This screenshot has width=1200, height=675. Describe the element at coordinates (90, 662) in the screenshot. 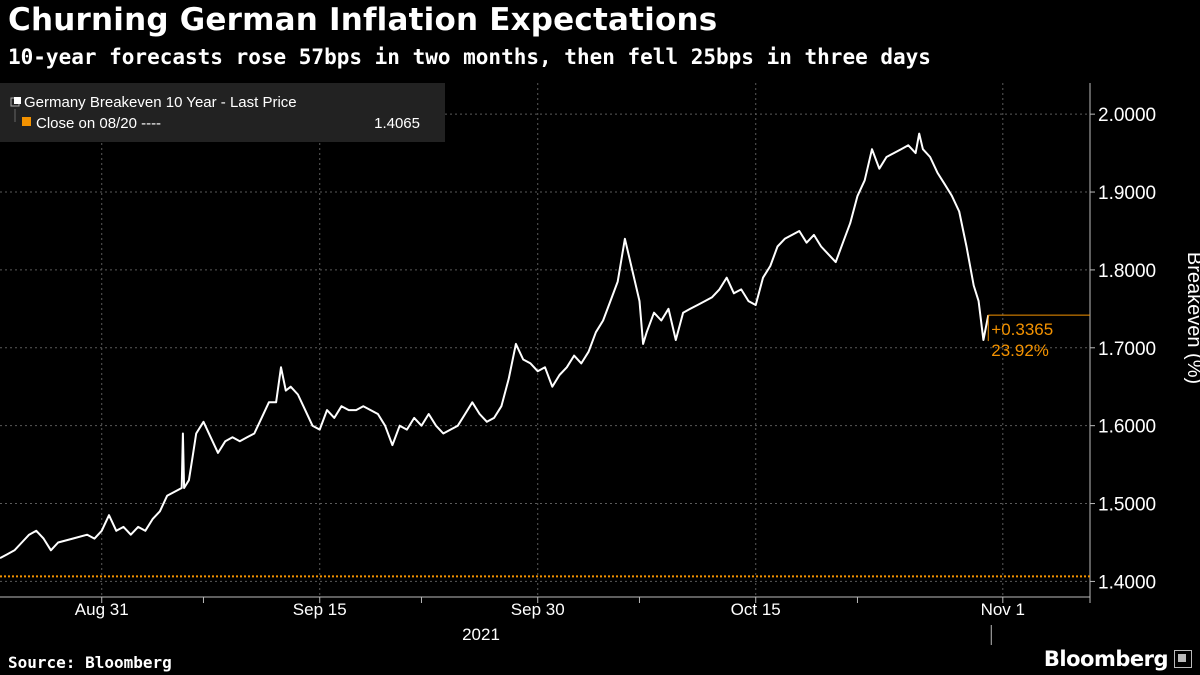

I see `source-note: Source: Bloomberg` at that location.